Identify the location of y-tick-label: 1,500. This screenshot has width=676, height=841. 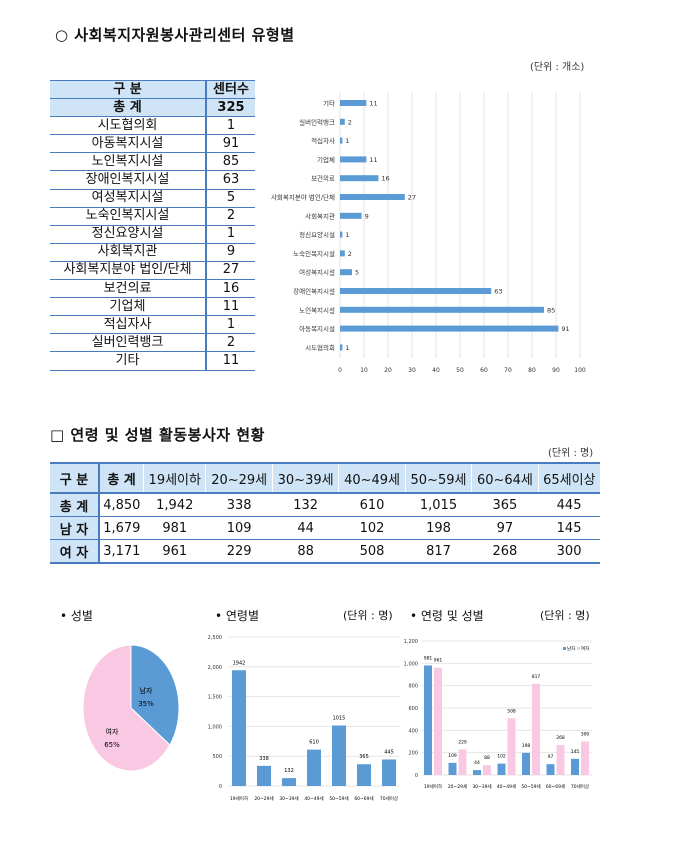
(215, 698).